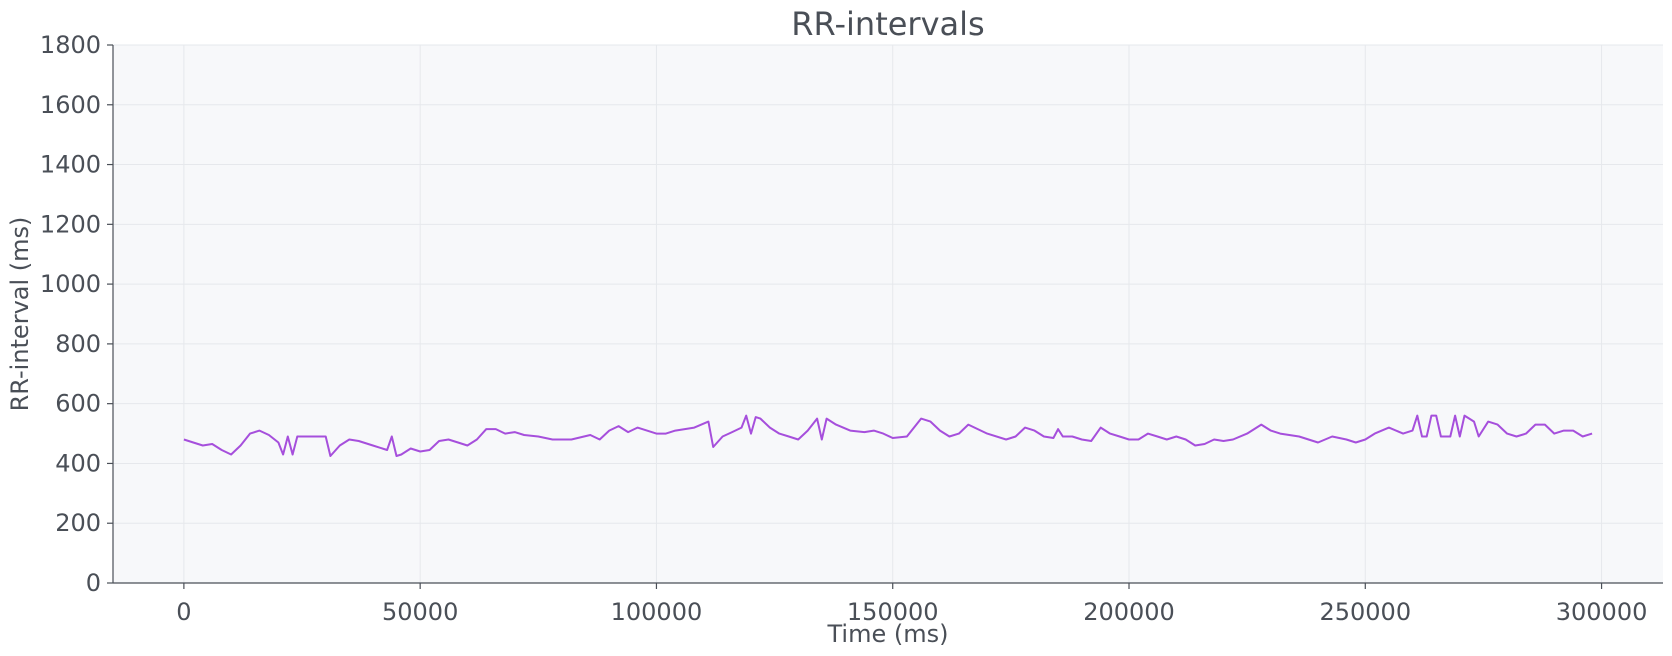 The image size is (1672, 656). What do you see at coordinates (1365, 612) in the screenshot?
I see `x-tick-label: 250000` at bounding box center [1365, 612].